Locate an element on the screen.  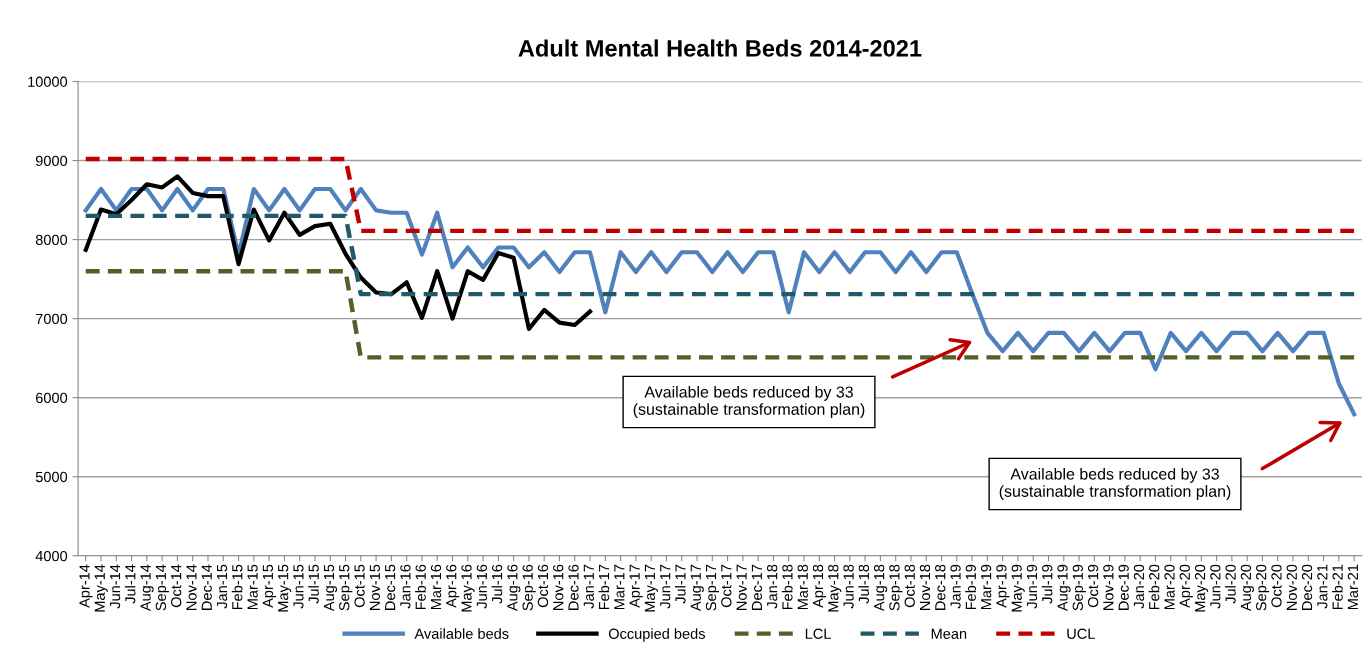
x-tick-label: May-14 is located at coordinates (101, 588).